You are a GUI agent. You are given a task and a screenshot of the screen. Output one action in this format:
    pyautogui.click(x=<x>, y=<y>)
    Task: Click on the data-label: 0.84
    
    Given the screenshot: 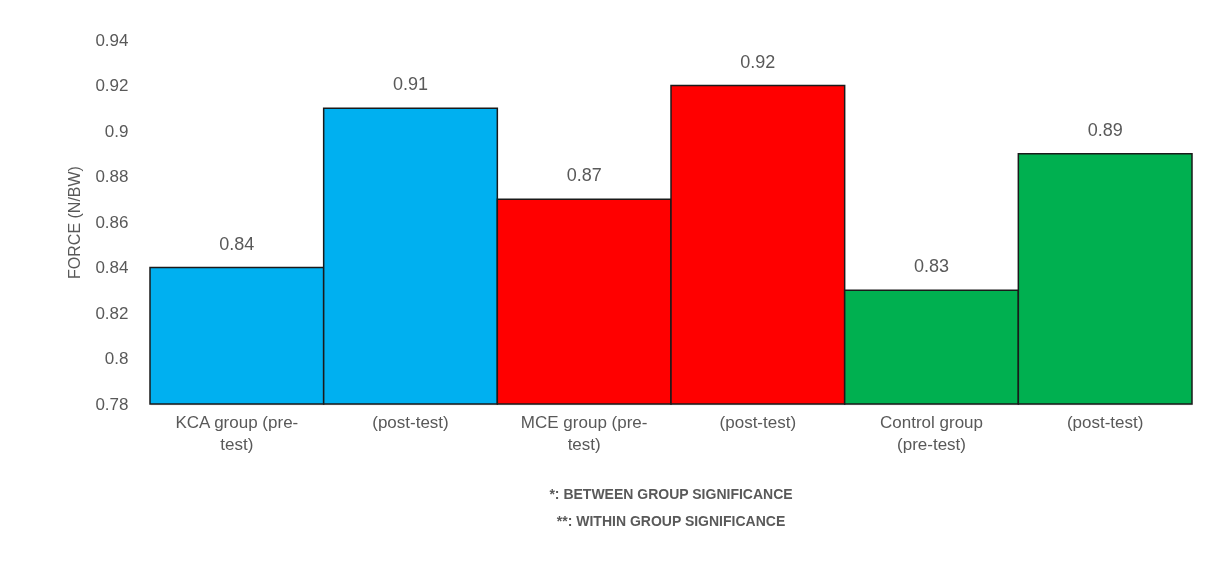 What is the action you would take?
    pyautogui.click(x=237, y=243)
    